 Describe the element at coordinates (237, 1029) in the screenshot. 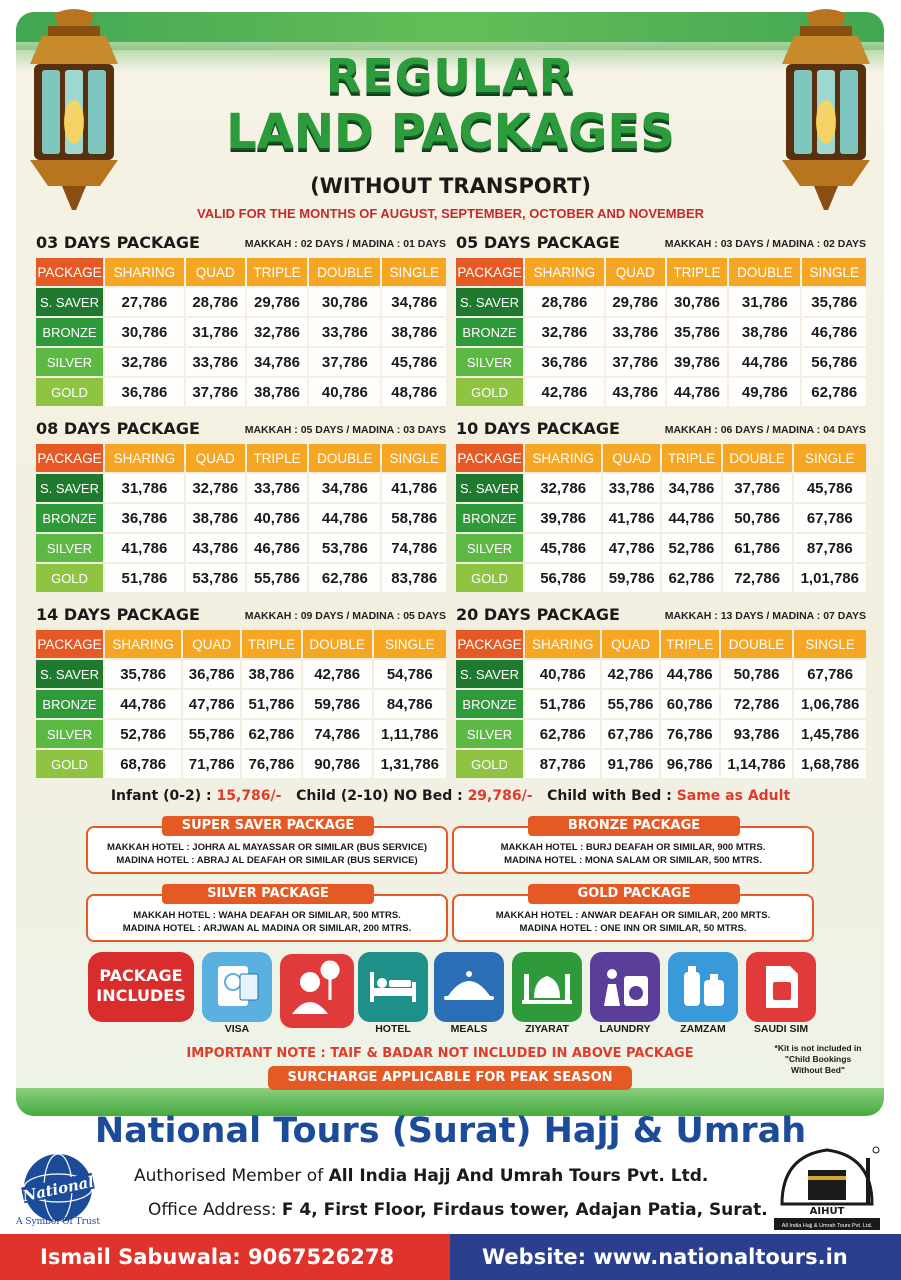

I see `include-label-visa: VISA` at that location.